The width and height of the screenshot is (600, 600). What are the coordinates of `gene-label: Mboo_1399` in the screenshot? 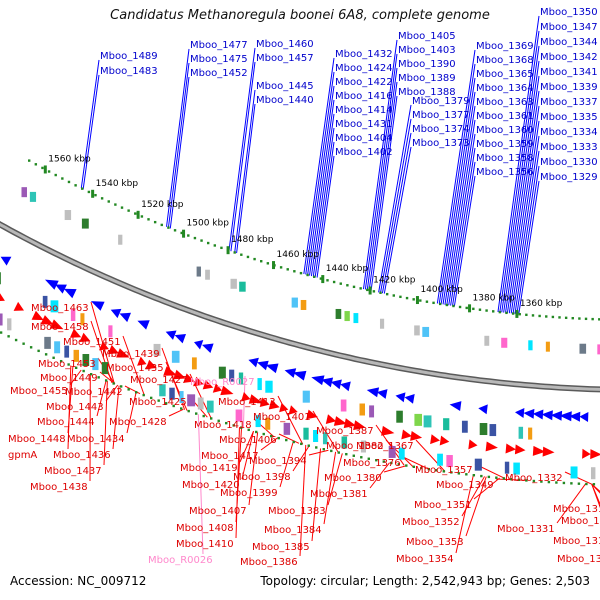 It's located at (249, 493).